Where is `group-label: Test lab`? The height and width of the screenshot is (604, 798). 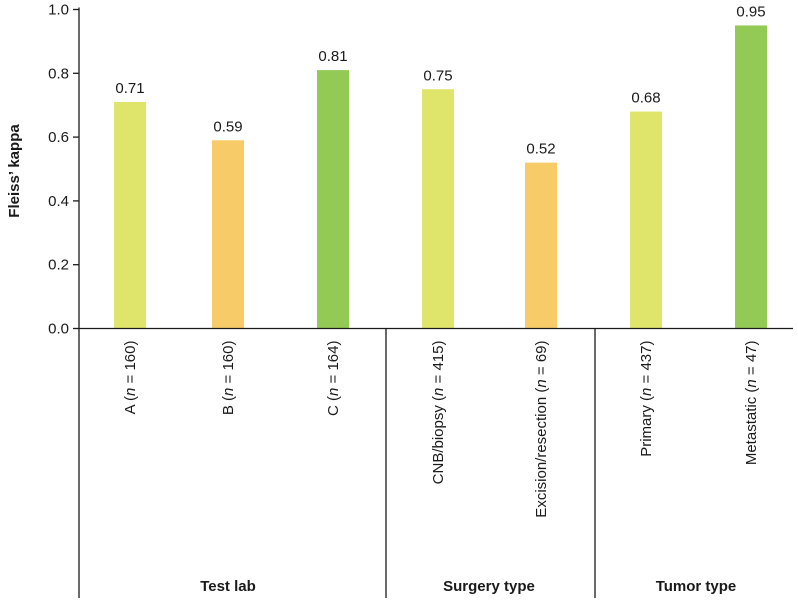 group-label: Test lab is located at coordinates (228, 586).